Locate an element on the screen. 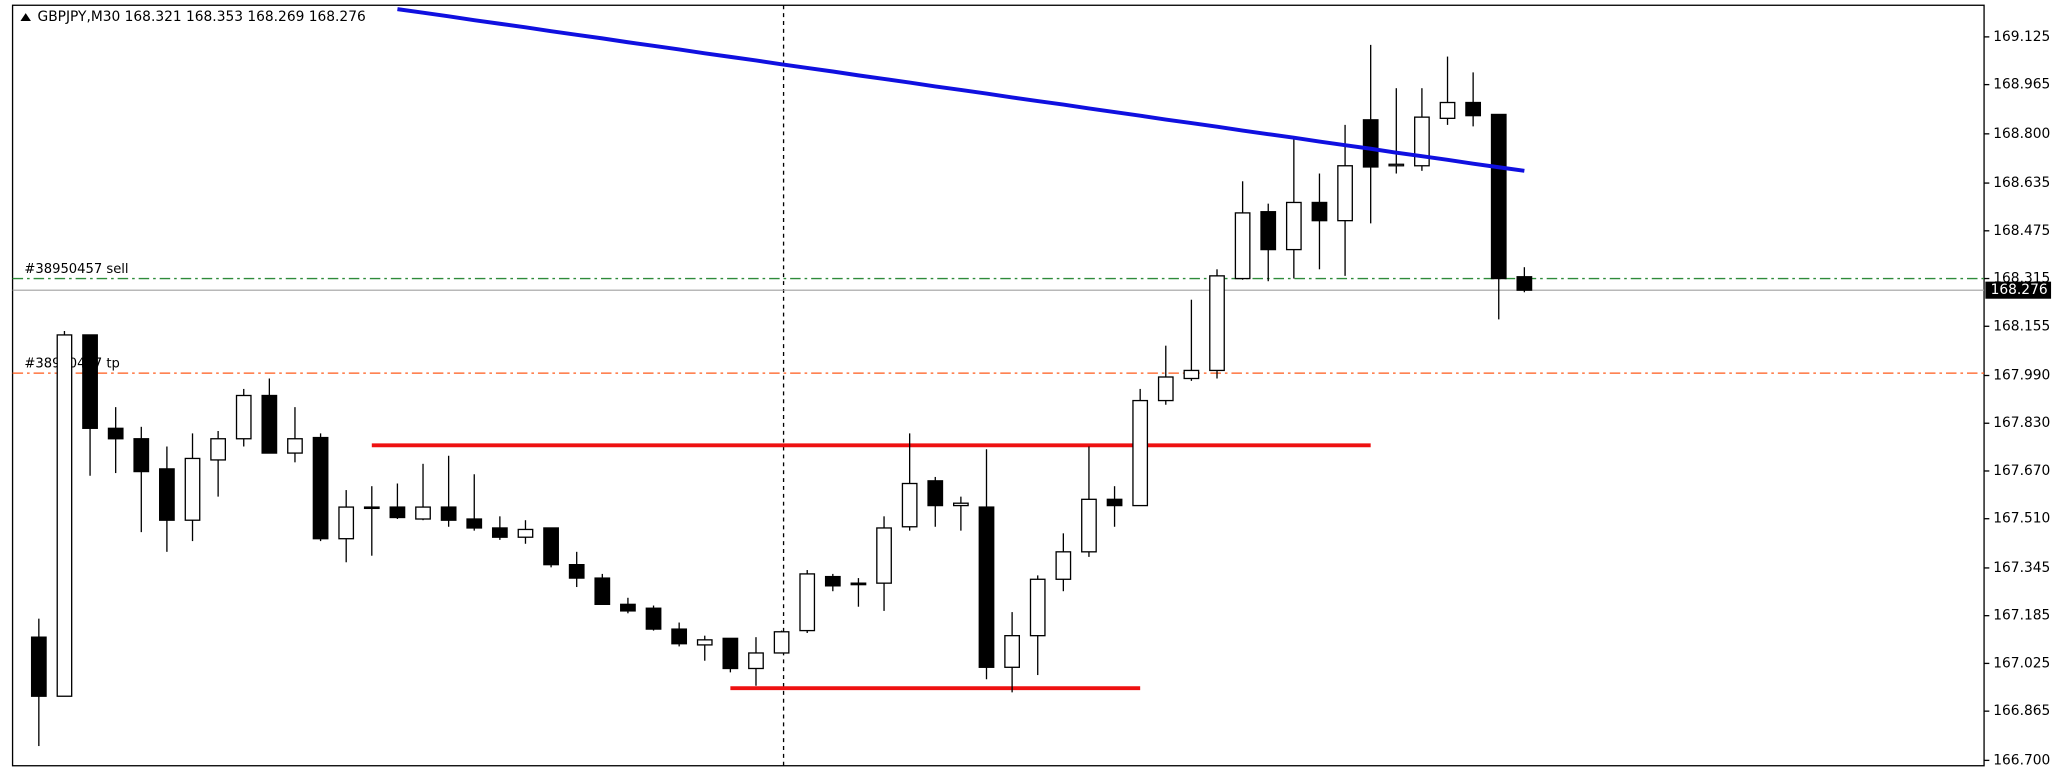 This screenshot has width=2061, height=771. y-tick-label: 167.185 is located at coordinates (2021, 616).